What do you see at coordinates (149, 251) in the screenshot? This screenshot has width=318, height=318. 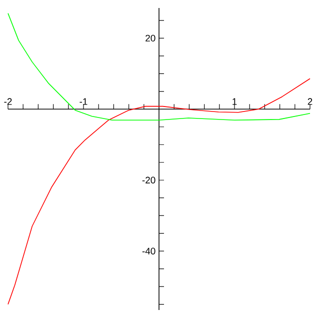 I see `y-tick-label: -40` at bounding box center [149, 251].